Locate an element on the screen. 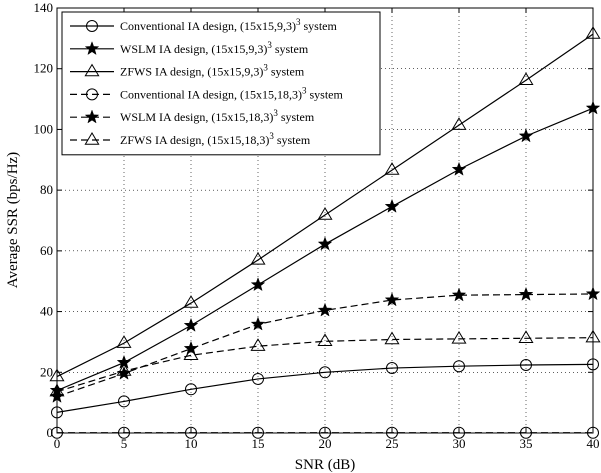 The height and width of the screenshot is (473, 601). legend-item: ZFWS IA design, (15x15,9,3)3 system is located at coordinates (187, 71).